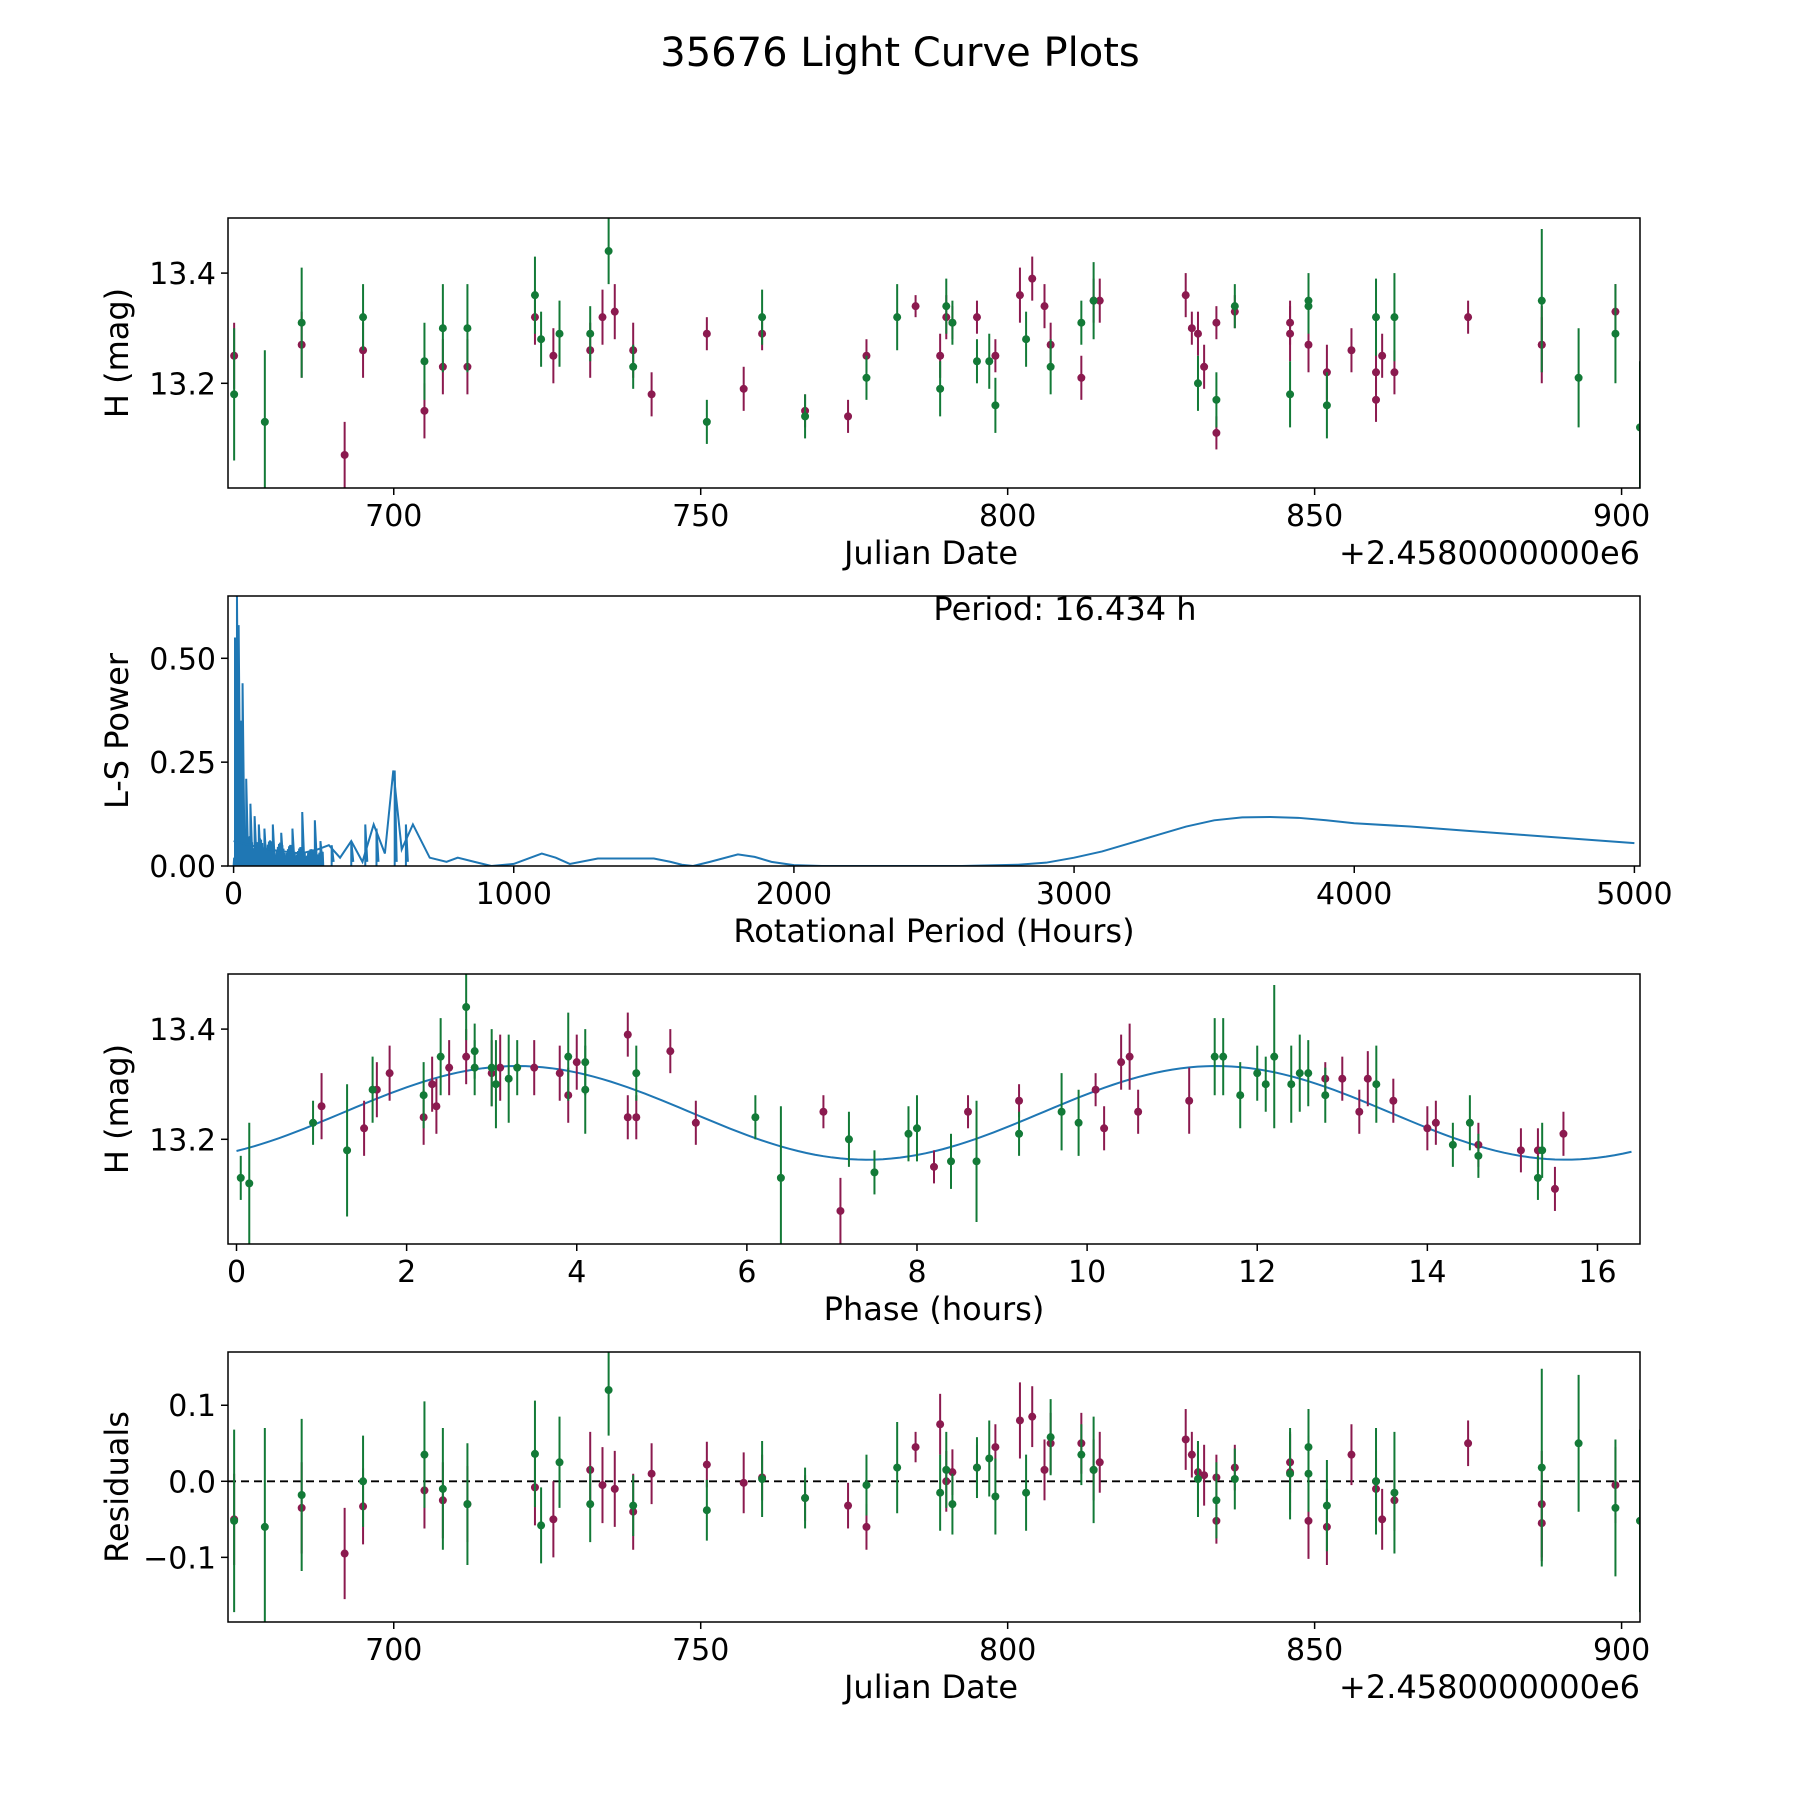 The image size is (1800, 1800). I want to click on x-tick-label: 0, so click(236, 1272).